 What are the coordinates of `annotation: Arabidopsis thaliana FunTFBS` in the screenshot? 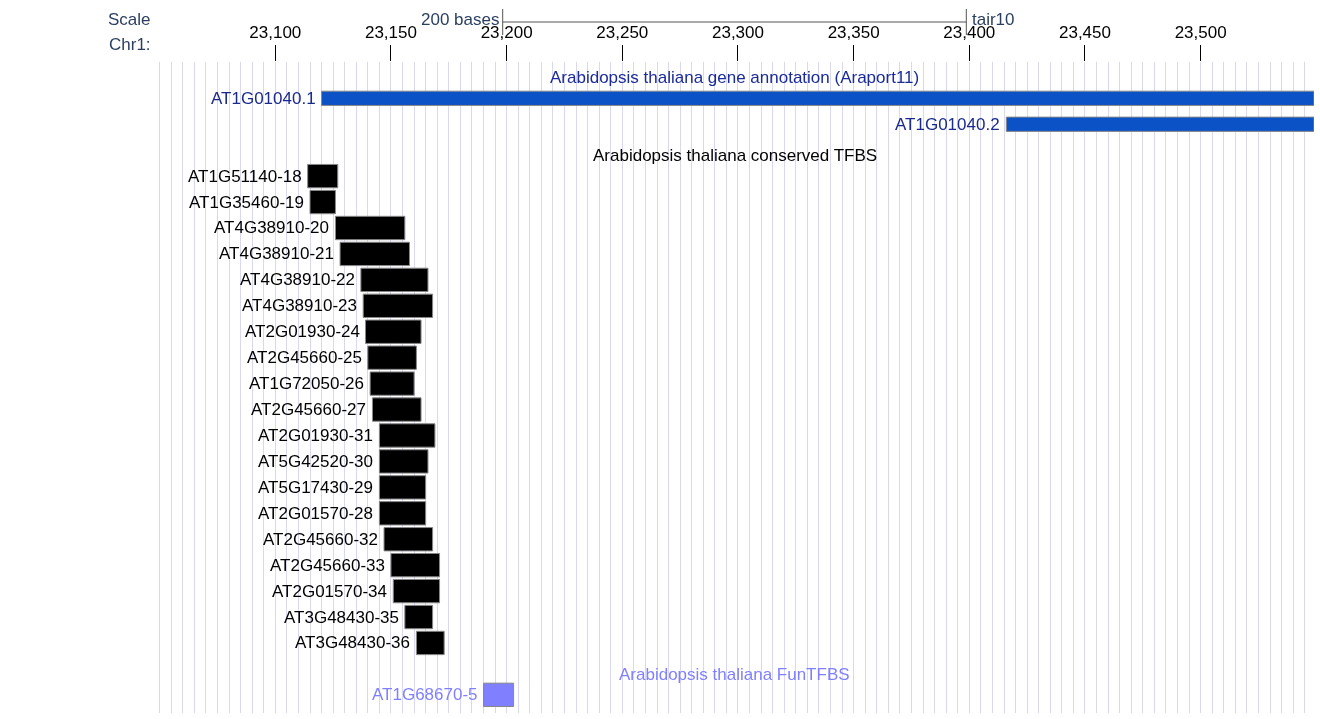 It's located at (734, 674).